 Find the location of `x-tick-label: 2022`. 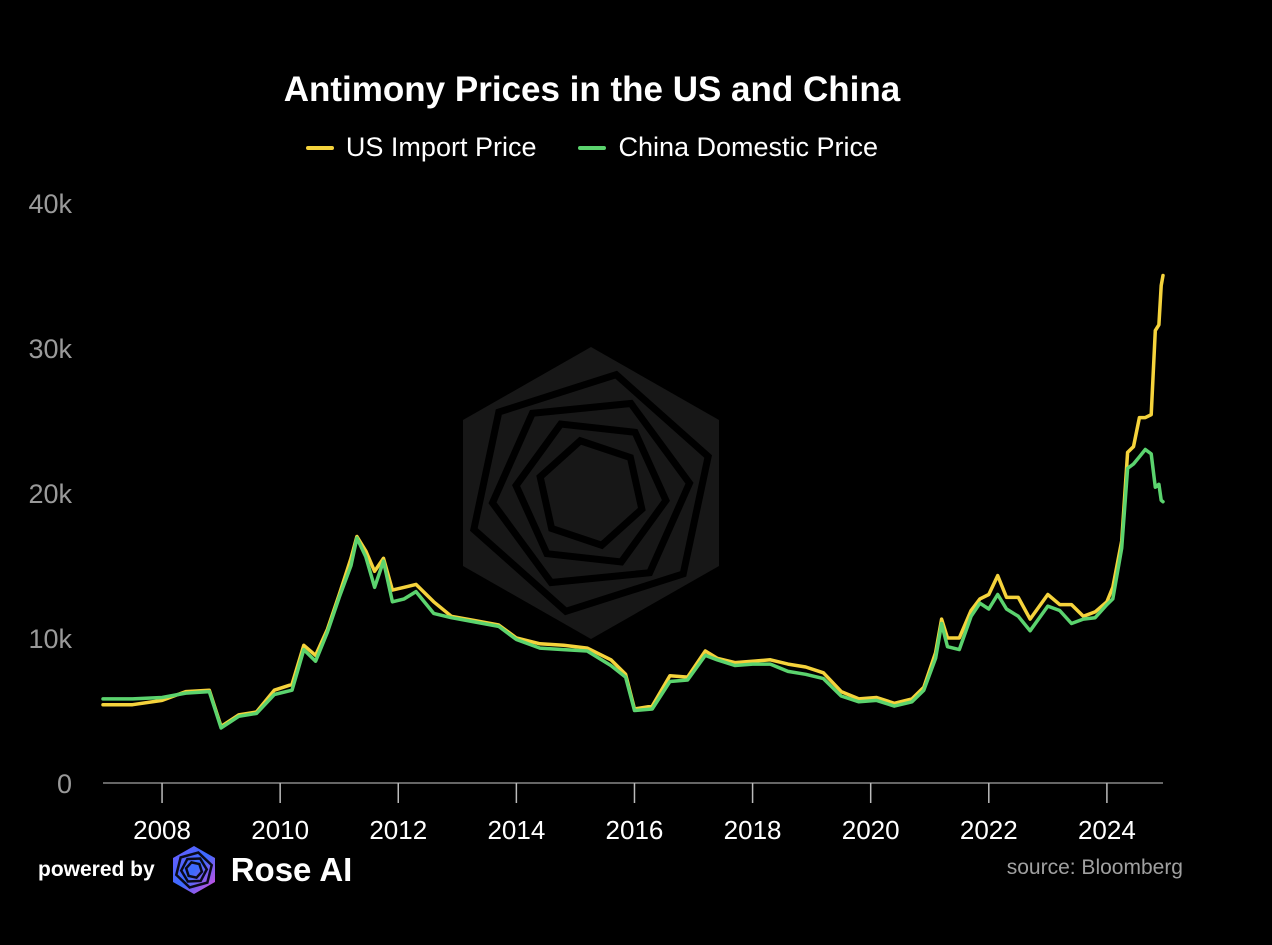

x-tick-label: 2022 is located at coordinates (989, 830).